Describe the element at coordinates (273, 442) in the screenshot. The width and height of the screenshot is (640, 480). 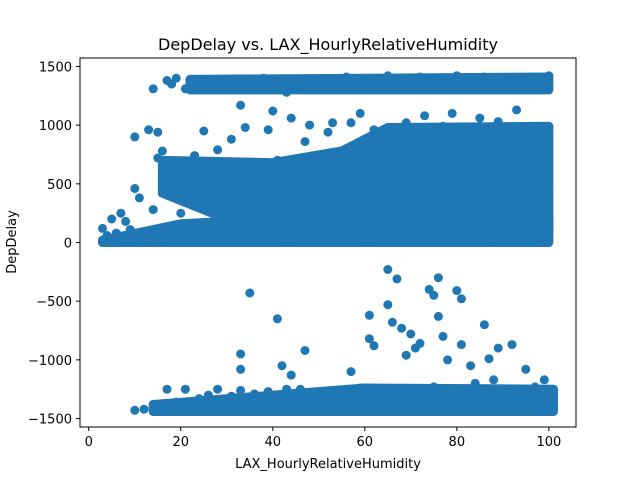
I see `x-tick-label: 40` at that location.